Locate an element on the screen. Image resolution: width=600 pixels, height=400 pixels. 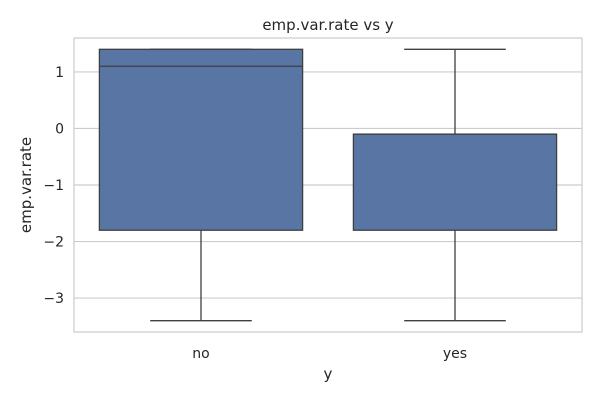
y-tick-label: 1 is located at coordinates (59, 73).